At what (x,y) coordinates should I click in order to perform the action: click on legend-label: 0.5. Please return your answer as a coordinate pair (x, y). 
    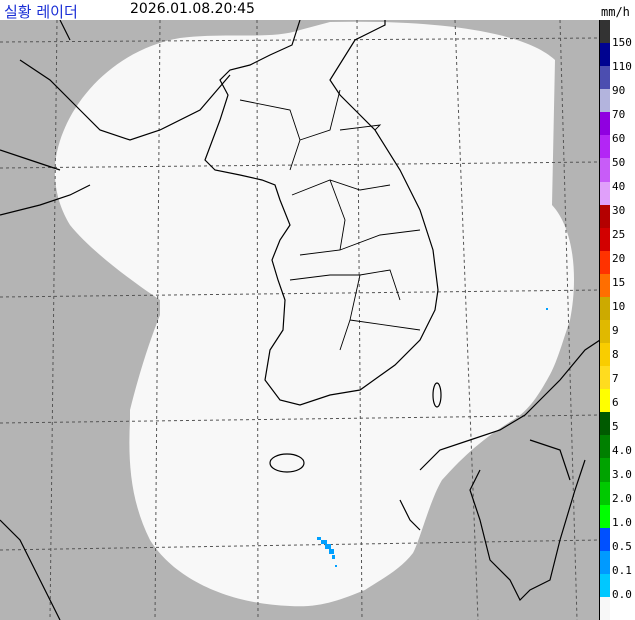
    Looking at the image, I should click on (622, 546).